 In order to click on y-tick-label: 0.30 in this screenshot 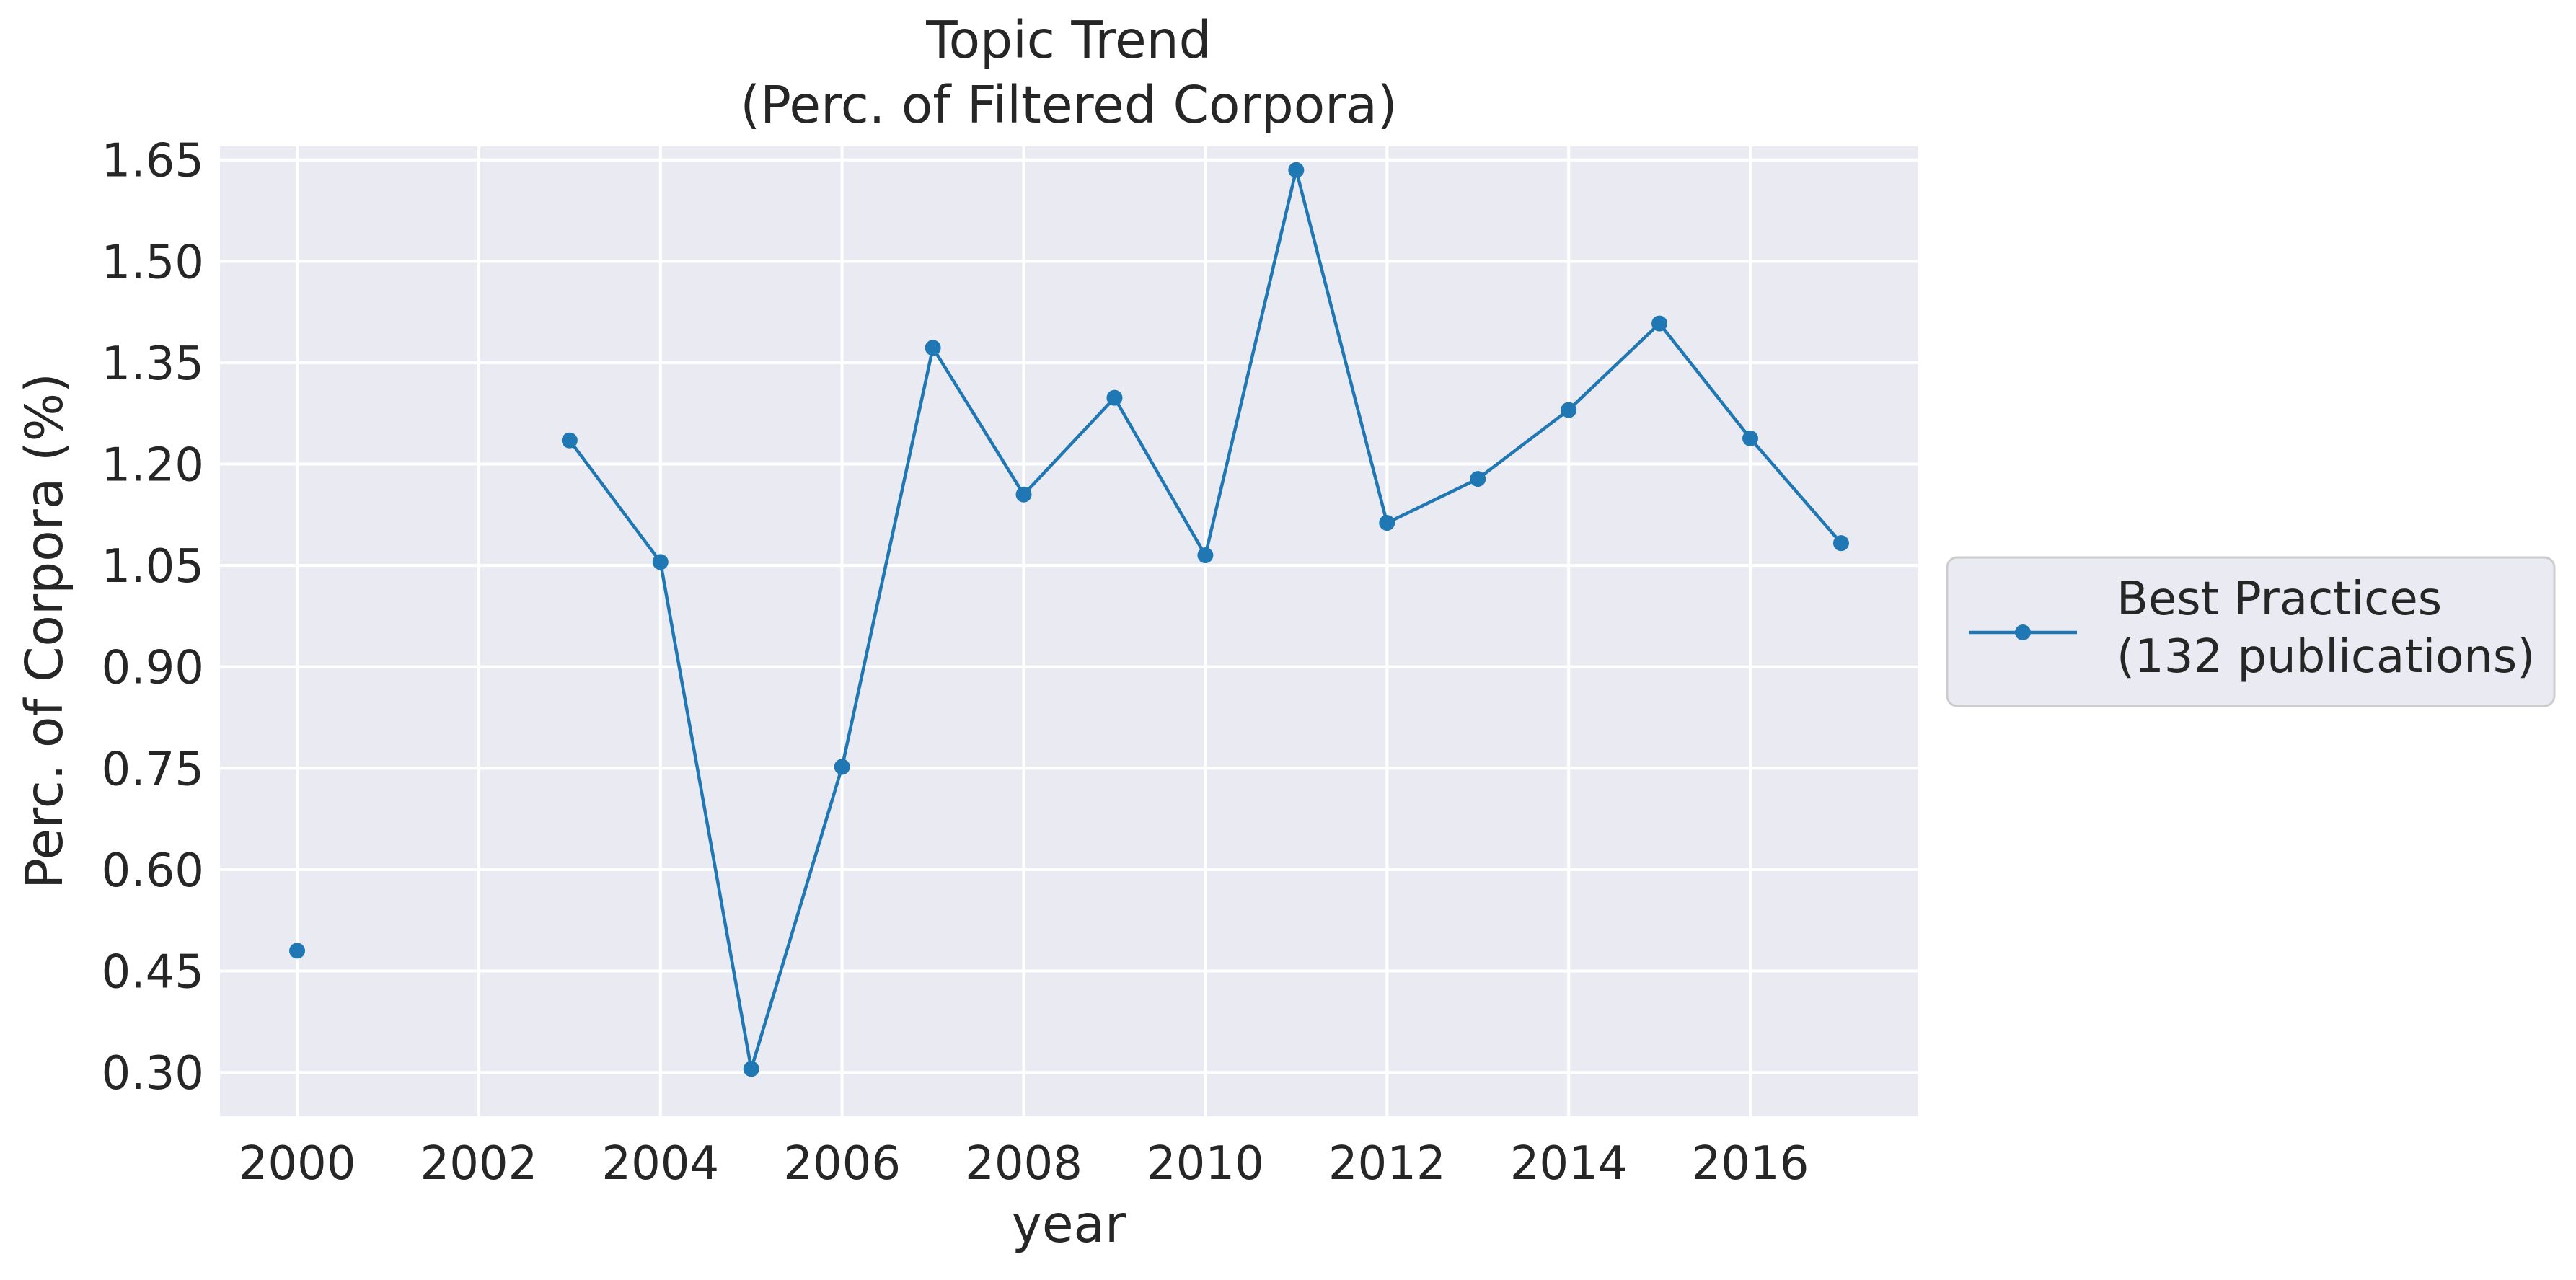, I will do `click(153, 1073)`.